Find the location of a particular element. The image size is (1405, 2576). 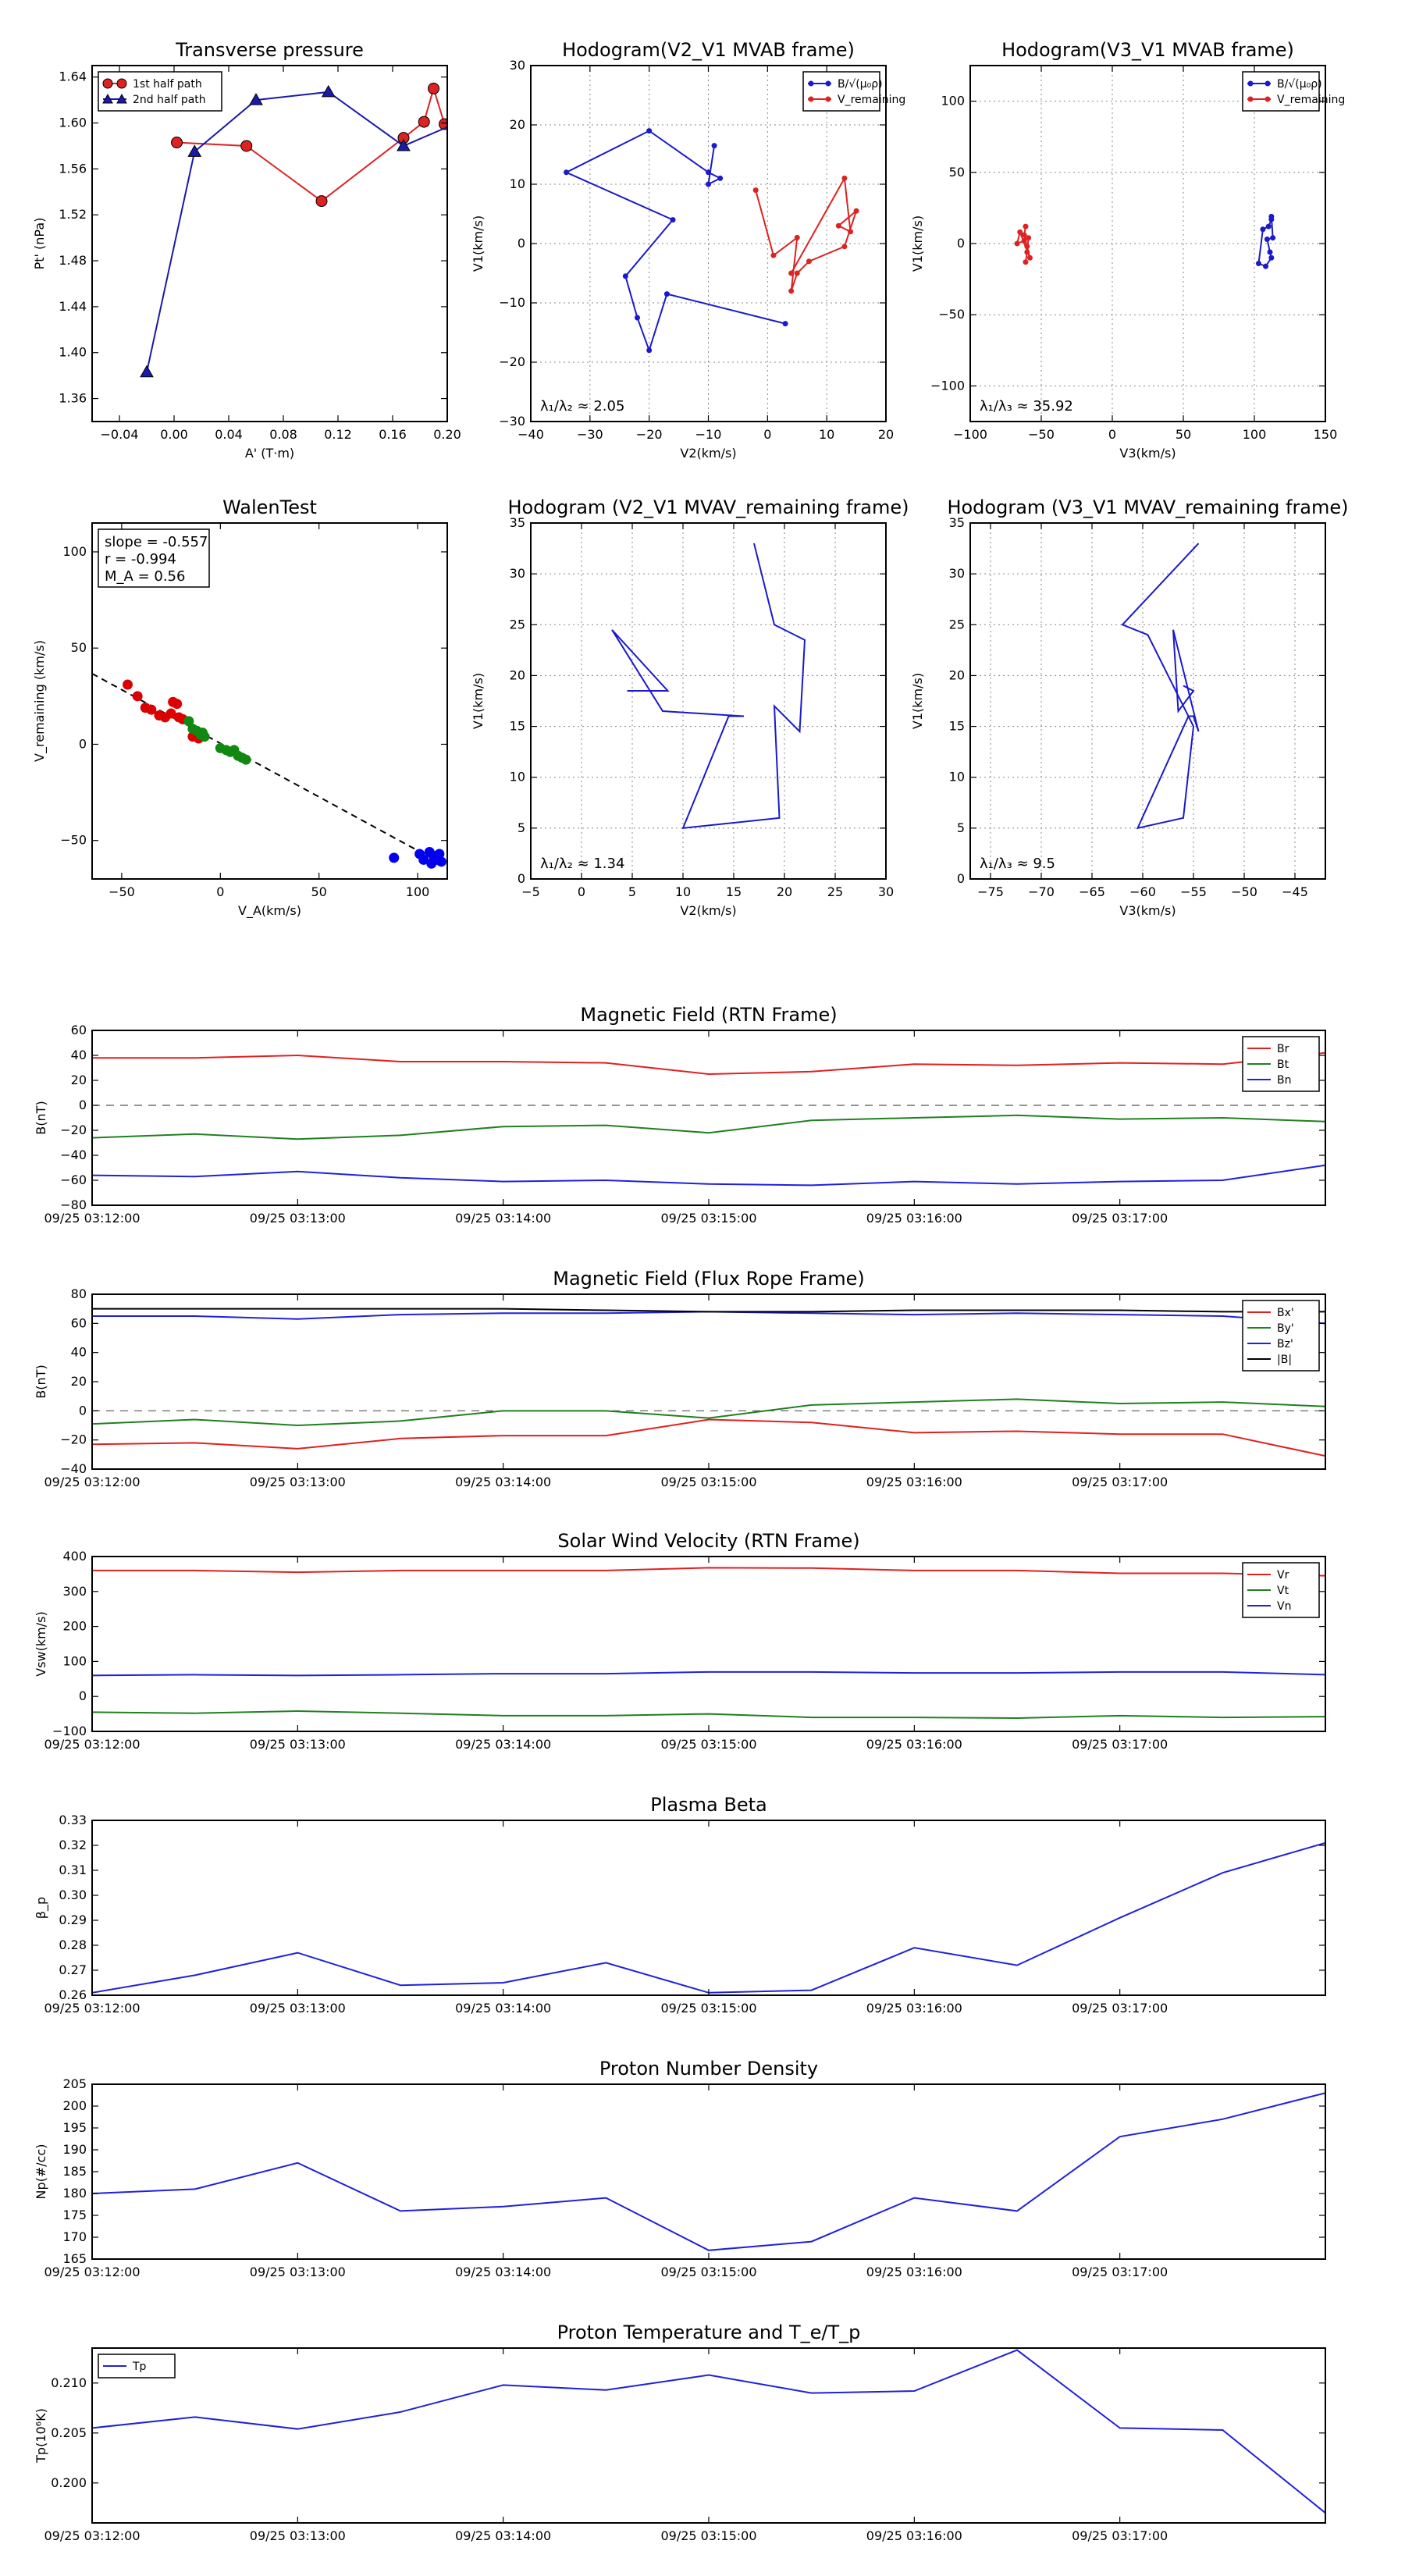

y-tick-label: 15 is located at coordinates (957, 726).